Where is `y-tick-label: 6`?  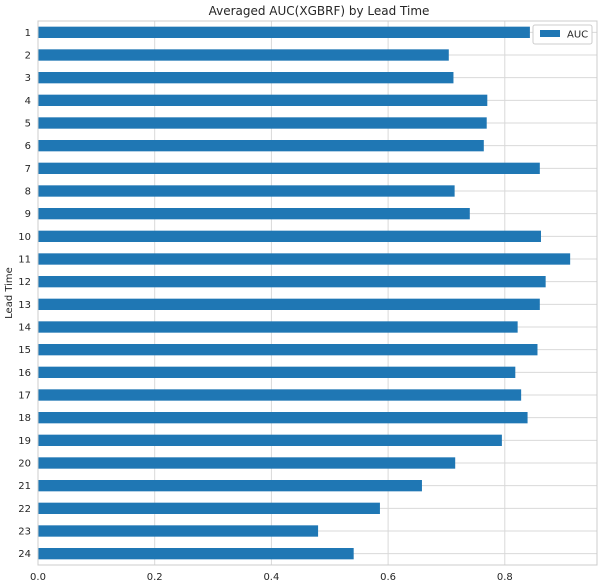 y-tick-label: 6 is located at coordinates (28, 146).